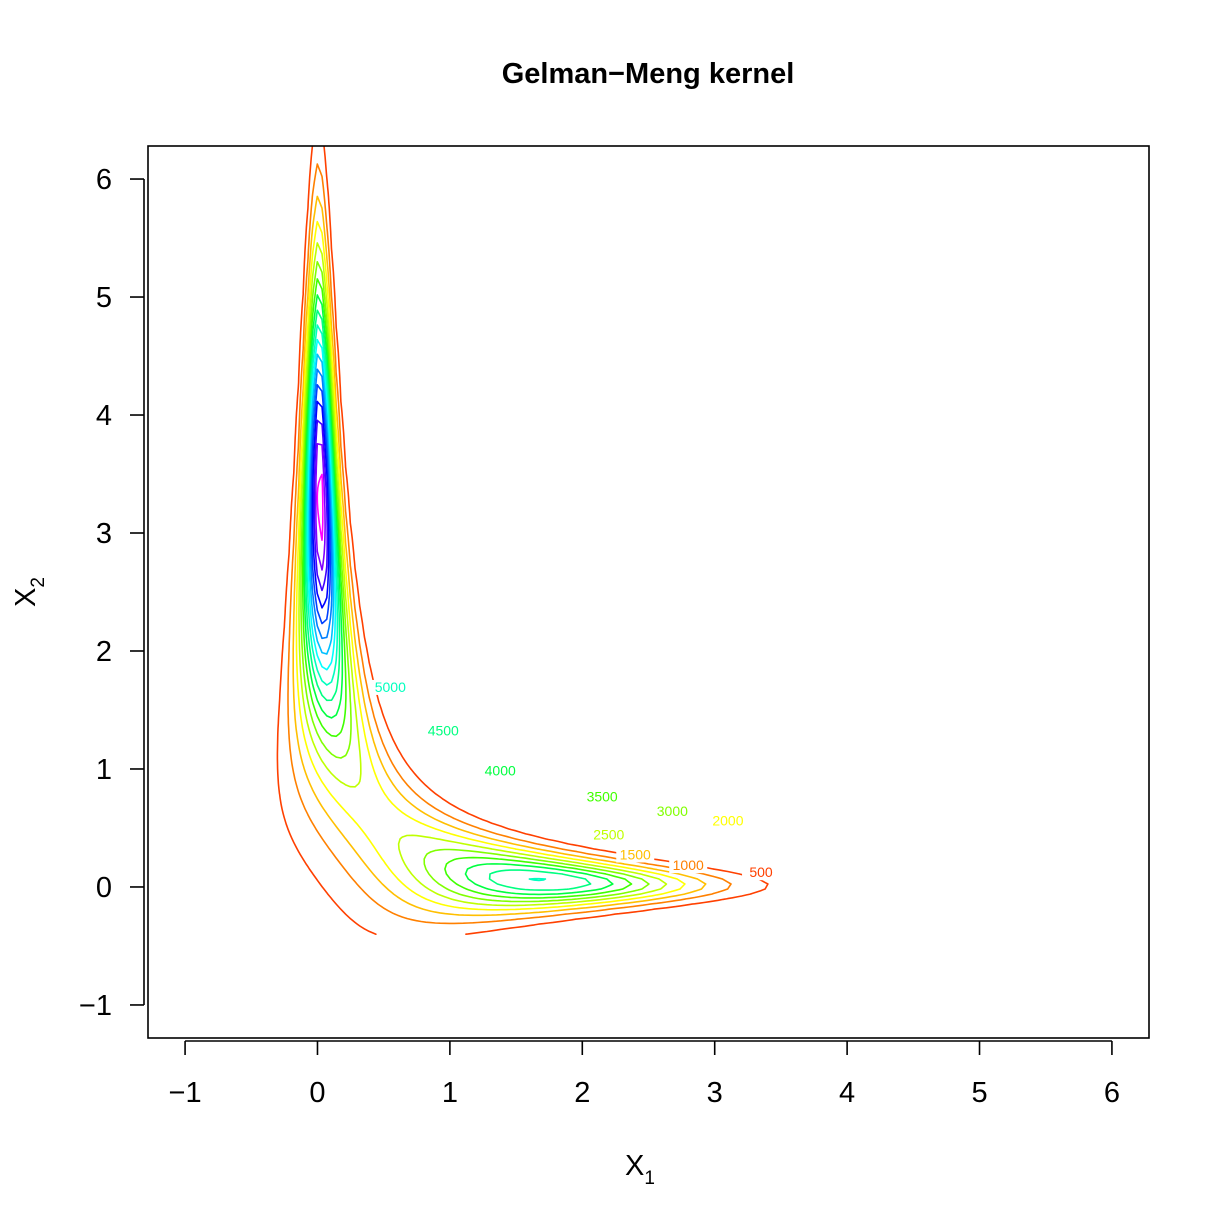  What do you see at coordinates (1112, 1093) in the screenshot?
I see `x-tick-label: 6` at bounding box center [1112, 1093].